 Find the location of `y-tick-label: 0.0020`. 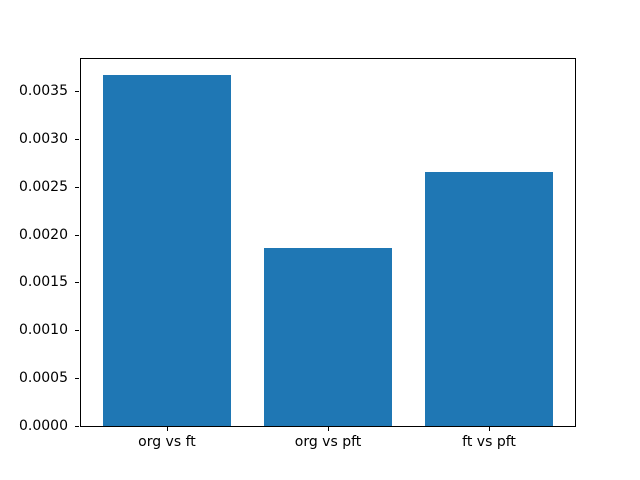

y-tick-label: 0.0020 is located at coordinates (43, 234).